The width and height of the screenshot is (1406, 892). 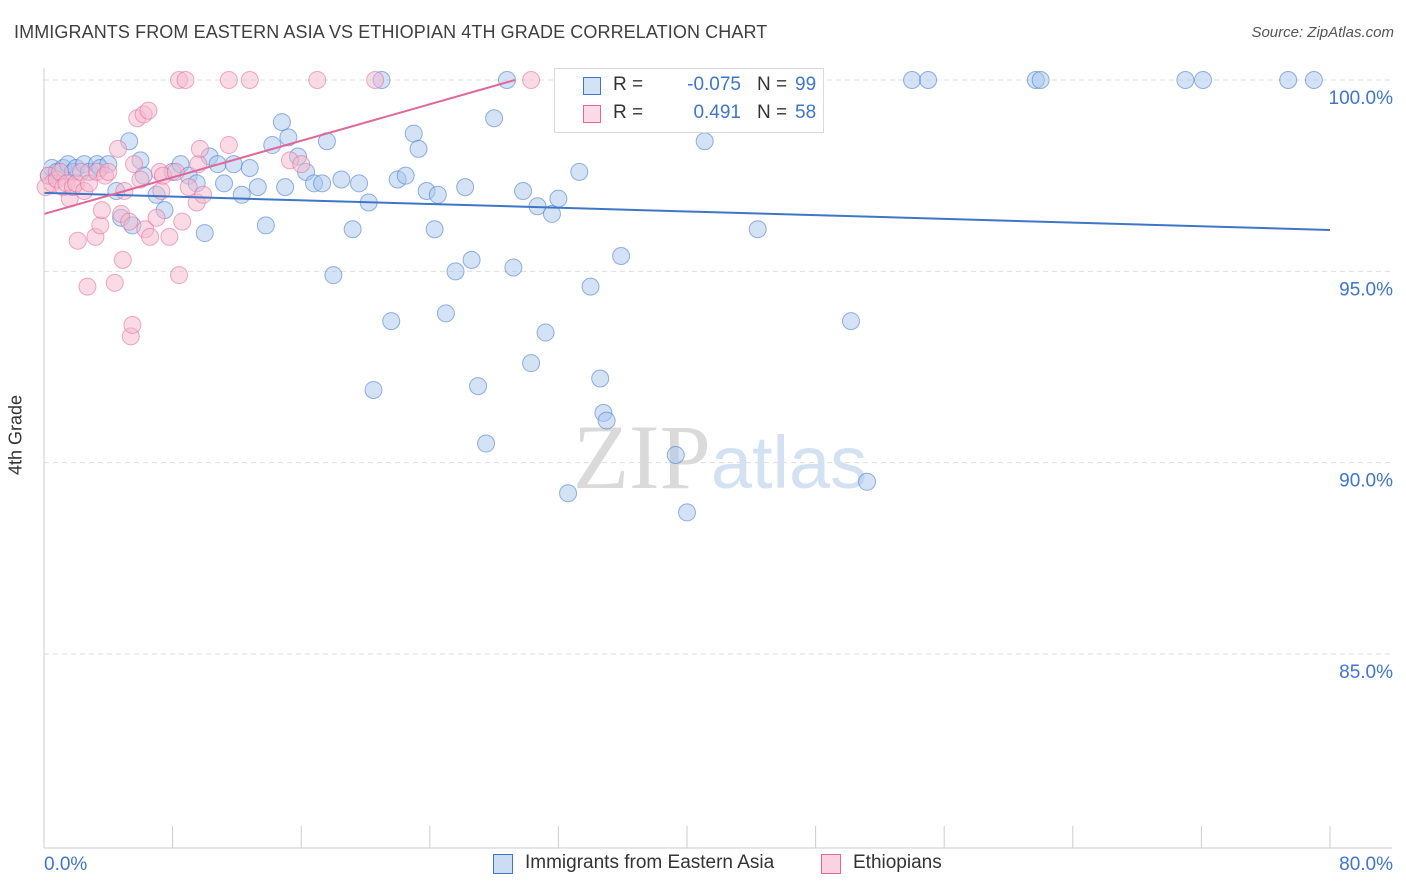 I want to click on y-axis-label: 4th Grade, so click(x=15, y=434).